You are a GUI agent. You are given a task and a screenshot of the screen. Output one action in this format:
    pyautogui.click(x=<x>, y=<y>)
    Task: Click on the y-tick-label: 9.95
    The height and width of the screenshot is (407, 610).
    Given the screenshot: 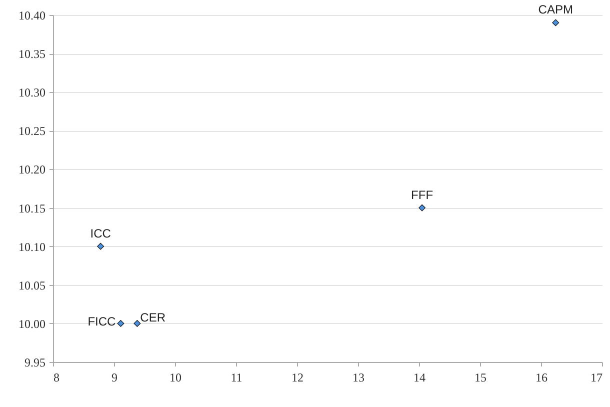 What is the action you would take?
    pyautogui.click(x=35, y=363)
    